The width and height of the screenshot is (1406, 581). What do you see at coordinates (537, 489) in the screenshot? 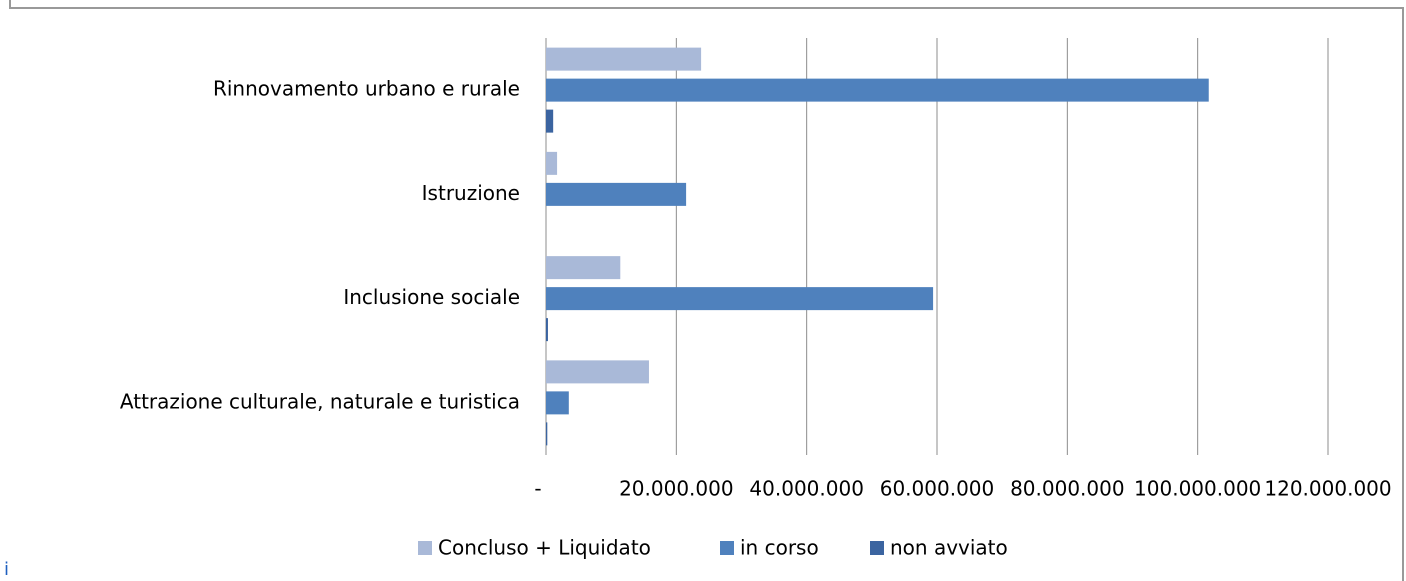
I see `x-tick-label: -` at bounding box center [537, 489].